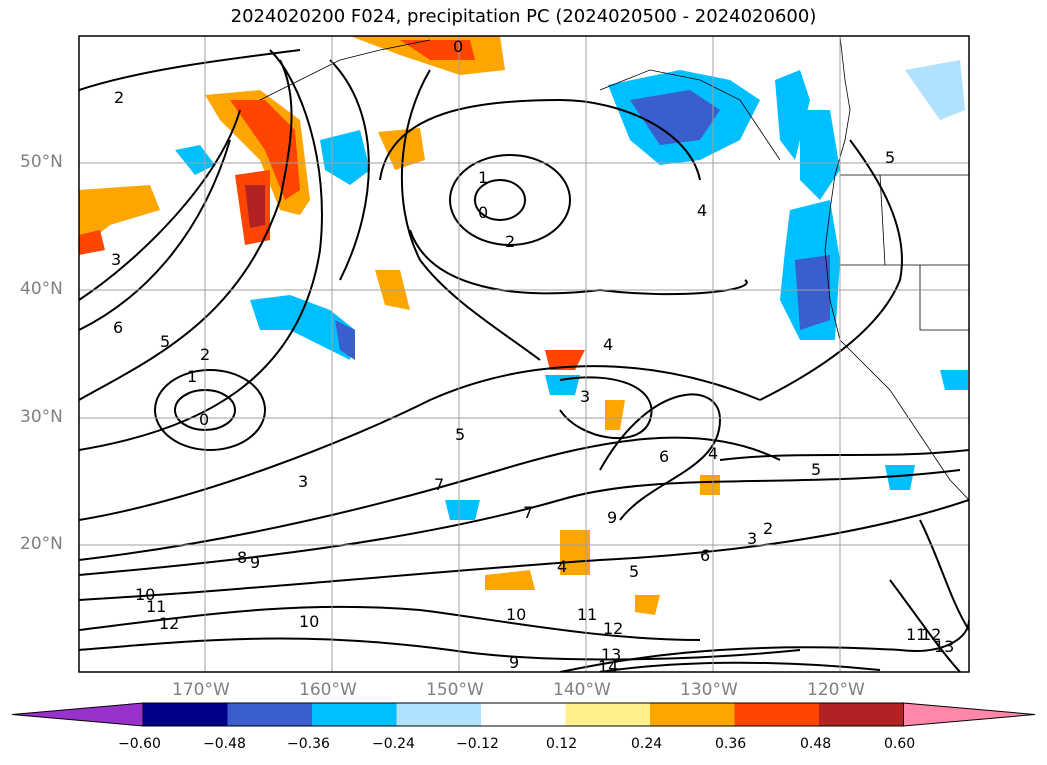 Image resolution: width=1047 pixels, height=765 pixels. I want to click on colorbar-tick-label: −0.36, so click(308, 744).